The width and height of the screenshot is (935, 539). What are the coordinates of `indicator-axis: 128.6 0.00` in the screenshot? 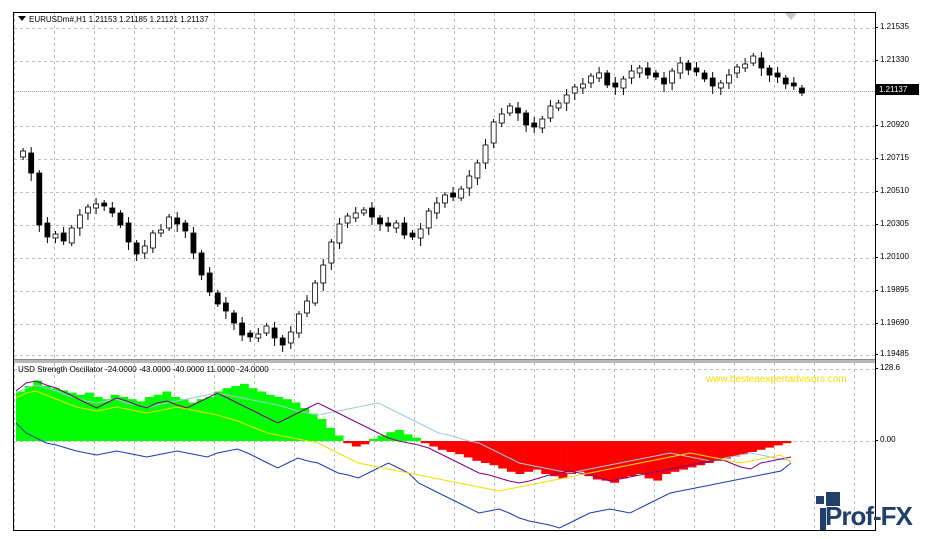 It's located at (905, 445).